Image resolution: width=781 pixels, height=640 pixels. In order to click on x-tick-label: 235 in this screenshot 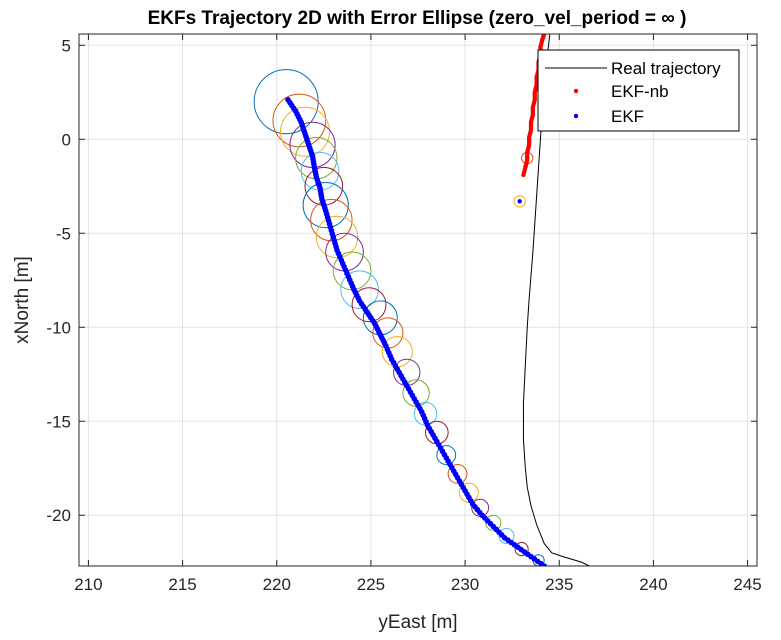, I will do `click(559, 584)`.